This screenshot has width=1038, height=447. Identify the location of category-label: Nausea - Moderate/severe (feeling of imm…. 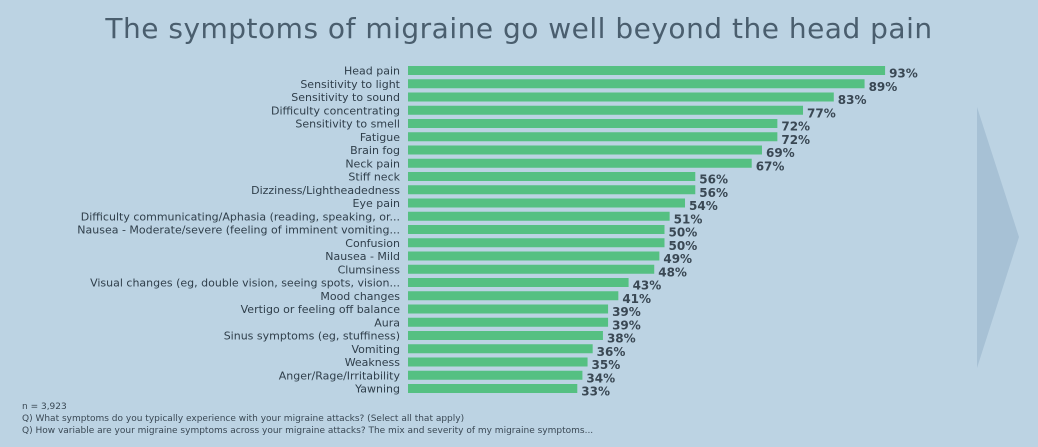
(238, 230).